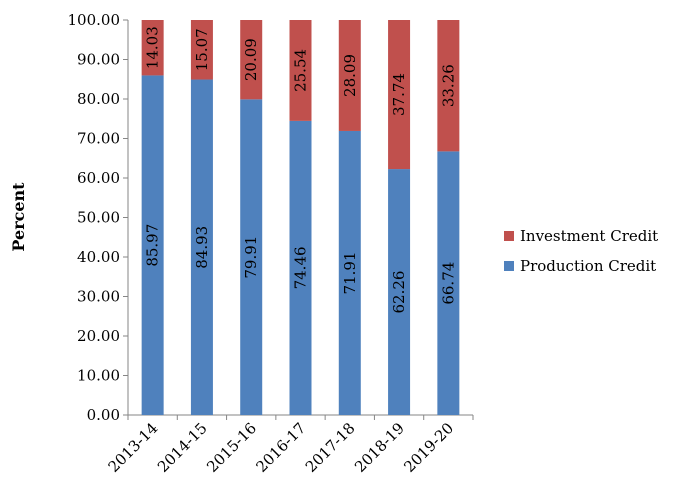 The image size is (674, 490). Describe the element at coordinates (94, 20) in the screenshot. I see `y-tick-label: 100.00` at that location.